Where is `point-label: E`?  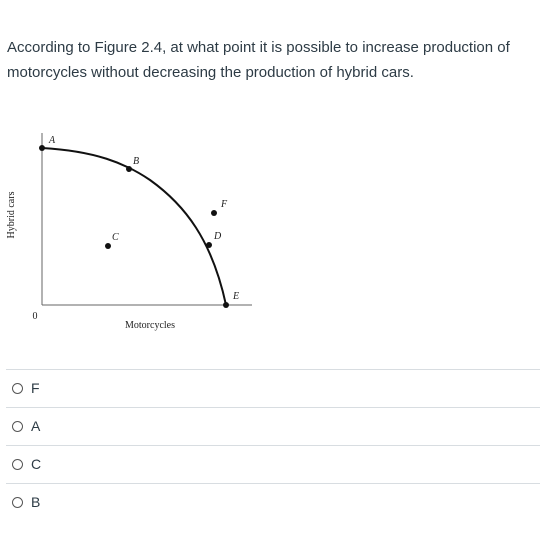
point-label: E is located at coordinates (235, 296).